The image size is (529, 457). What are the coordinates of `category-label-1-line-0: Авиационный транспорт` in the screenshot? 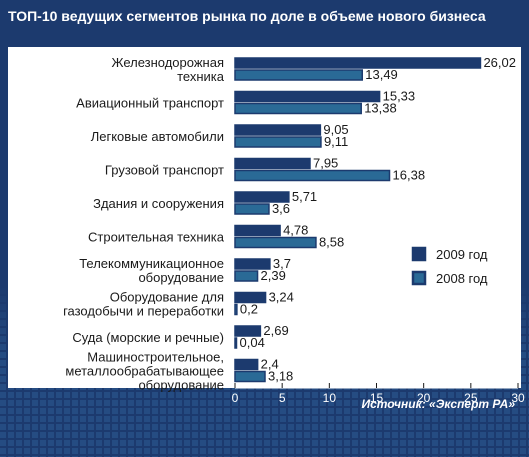 It's located at (150, 103).